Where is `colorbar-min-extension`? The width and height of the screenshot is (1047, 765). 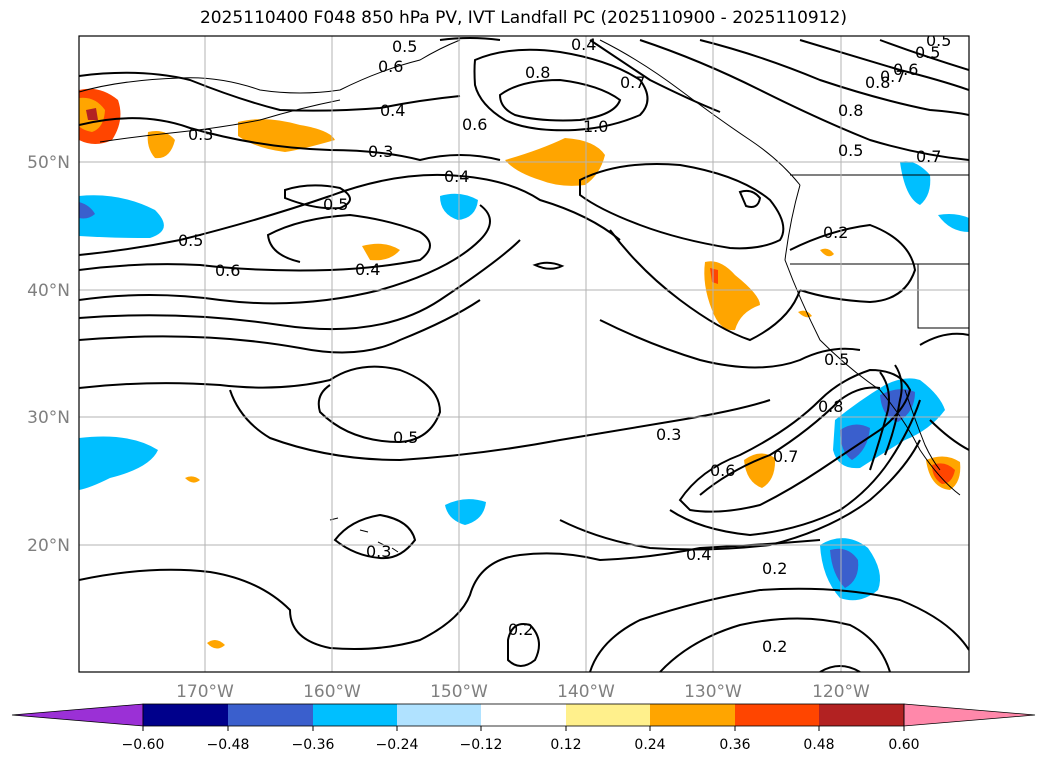 colorbar-min-extension is located at coordinates (77, 715).